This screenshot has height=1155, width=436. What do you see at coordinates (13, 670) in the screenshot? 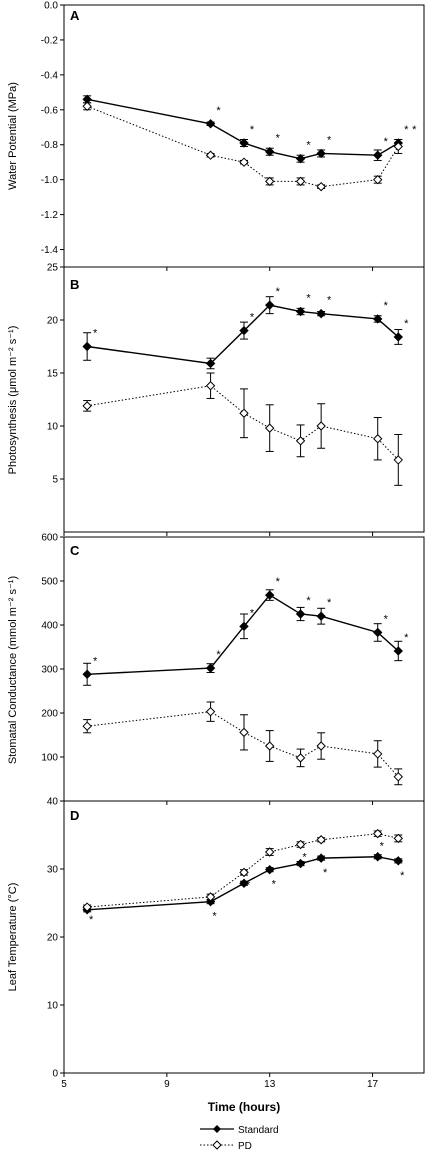
I see `panel-c-ylabel: Stomatal Conductance (mmol m⁻² s⁻¹)` at bounding box center [13, 670].